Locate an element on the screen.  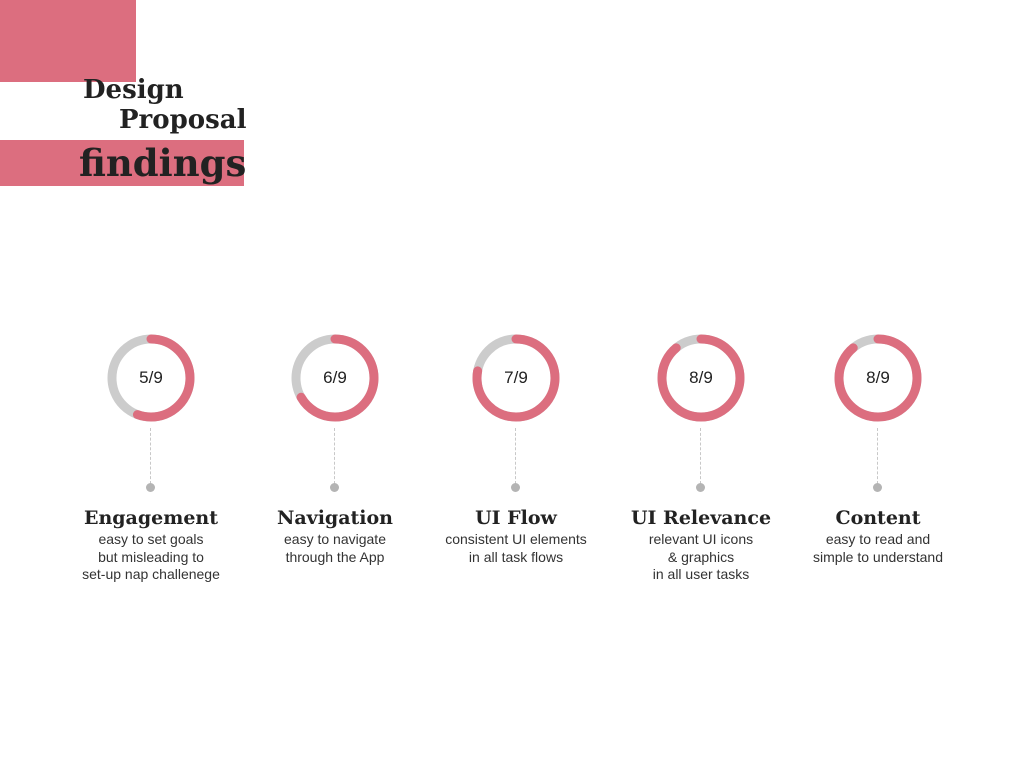
metric-description: consistent UI elements in all task flows is located at coordinates (516, 548).